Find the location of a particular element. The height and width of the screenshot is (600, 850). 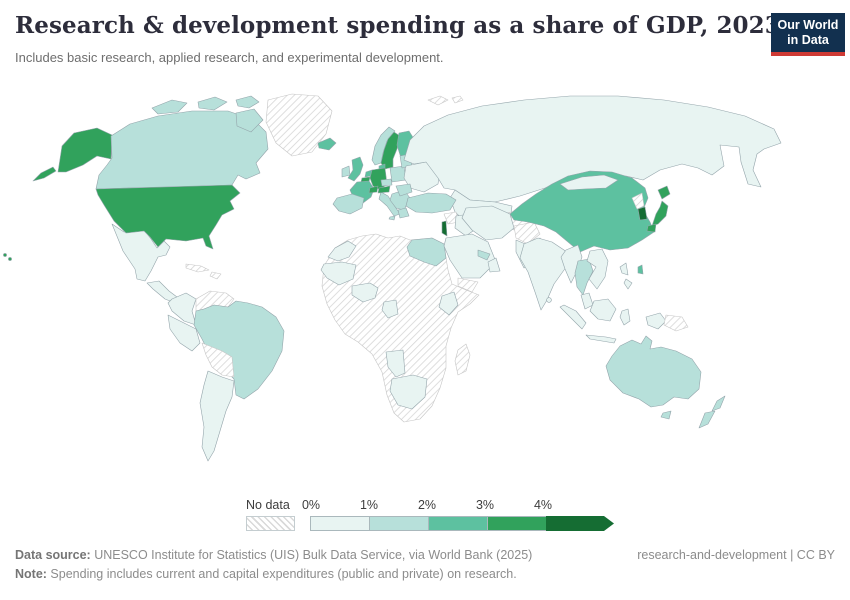

country-usa-aleutians is located at coordinates (44, 174).